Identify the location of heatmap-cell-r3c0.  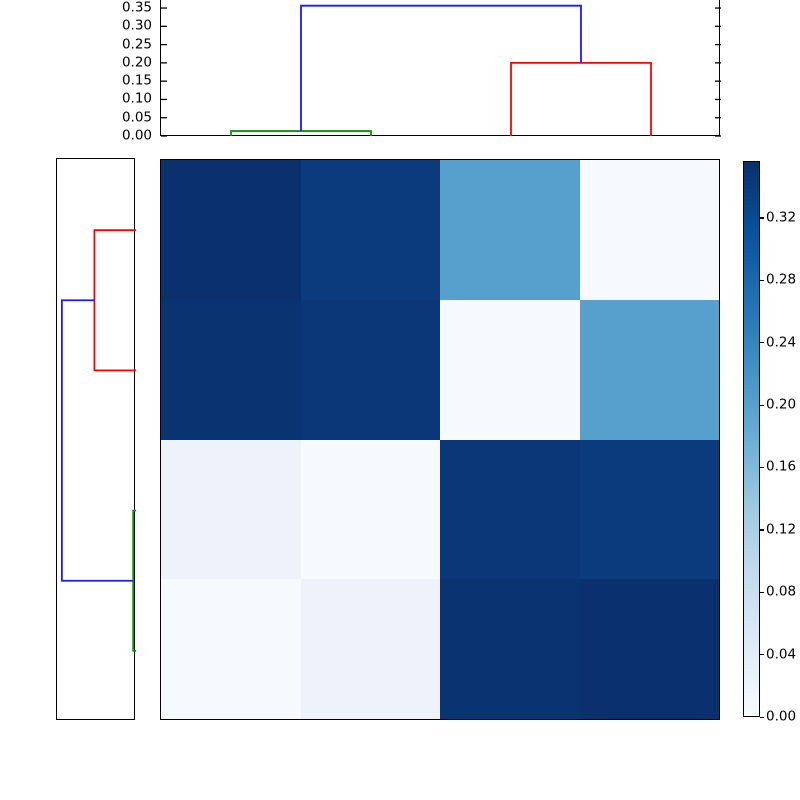
(231, 649).